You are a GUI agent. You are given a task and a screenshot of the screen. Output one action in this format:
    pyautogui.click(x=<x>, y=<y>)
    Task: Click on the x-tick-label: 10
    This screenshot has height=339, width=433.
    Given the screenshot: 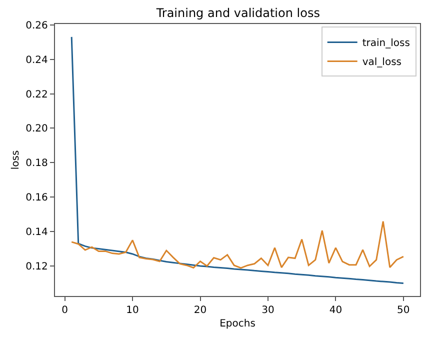 What is the action you would take?
    pyautogui.click(x=132, y=310)
    